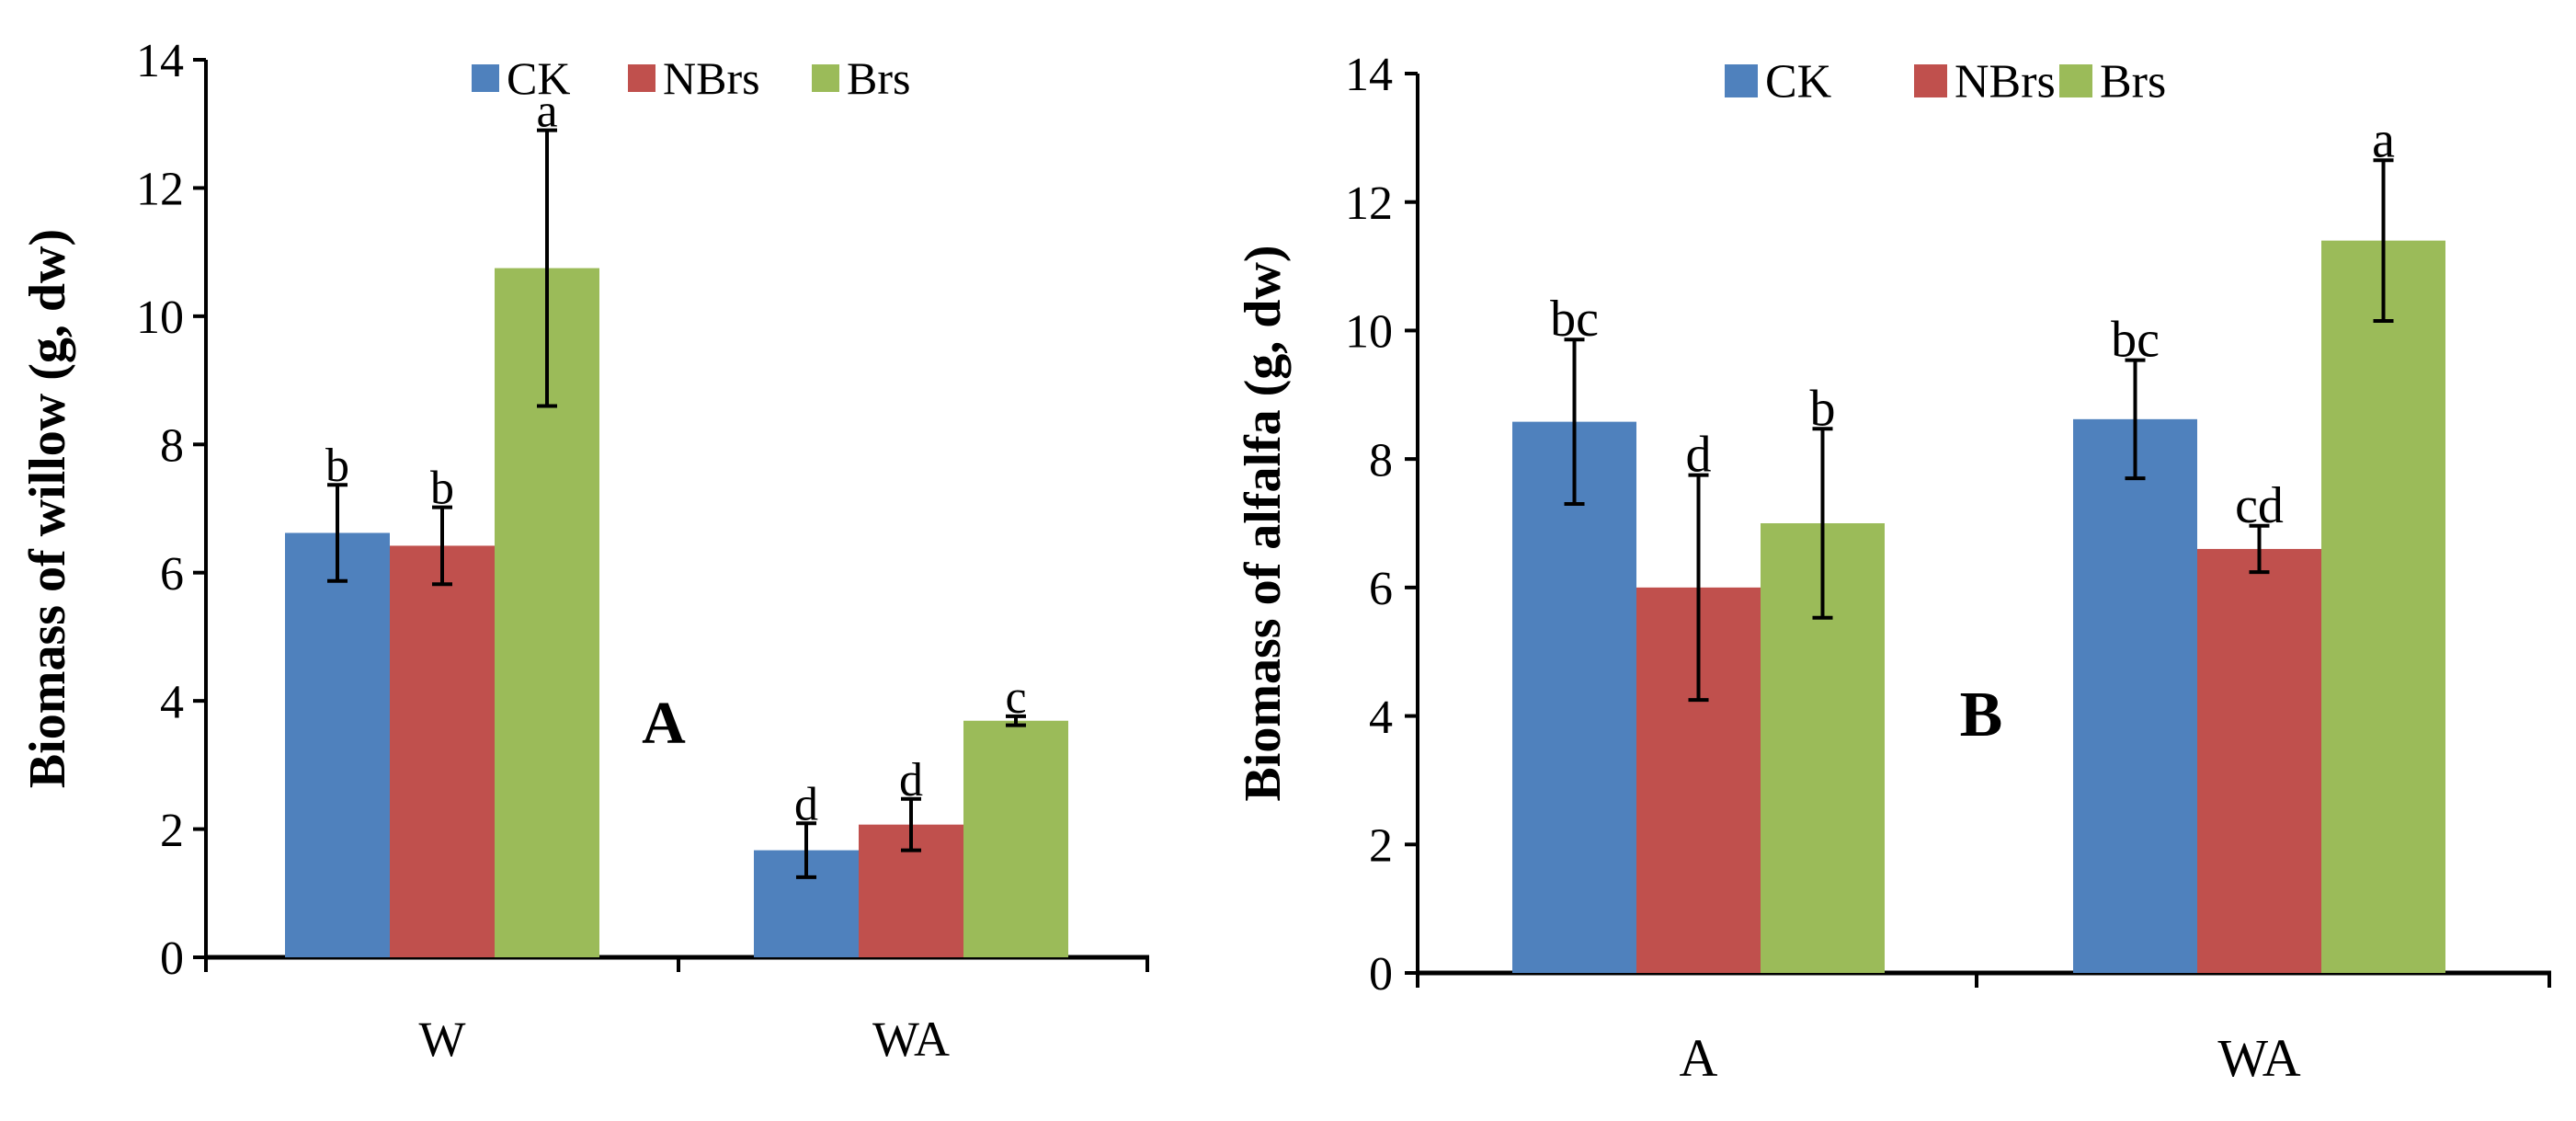 The width and height of the screenshot is (2576, 1121). I want to click on bar-nbrs-w, so click(442, 751).